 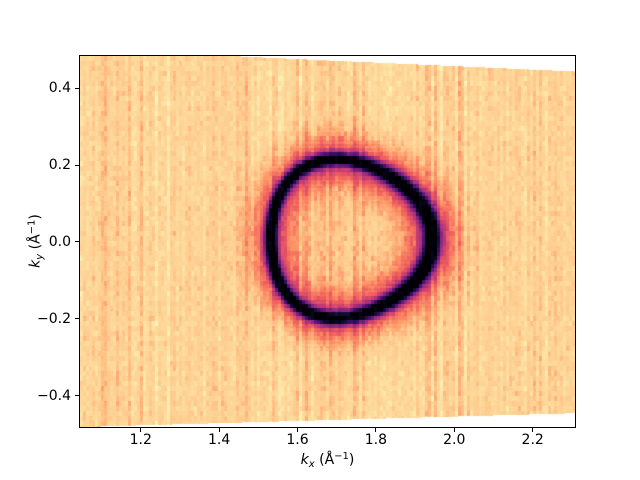 I want to click on y-axis-symbol: k, so click(x=35, y=263).